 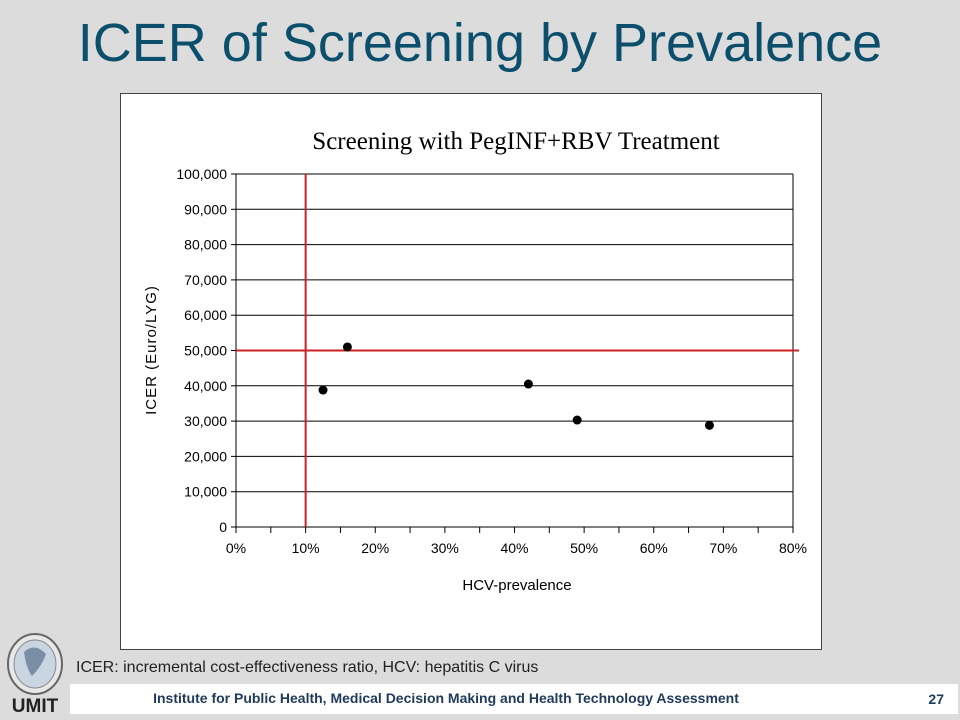 What do you see at coordinates (205, 209) in the screenshot?
I see `y-tick-label: 90,000` at bounding box center [205, 209].